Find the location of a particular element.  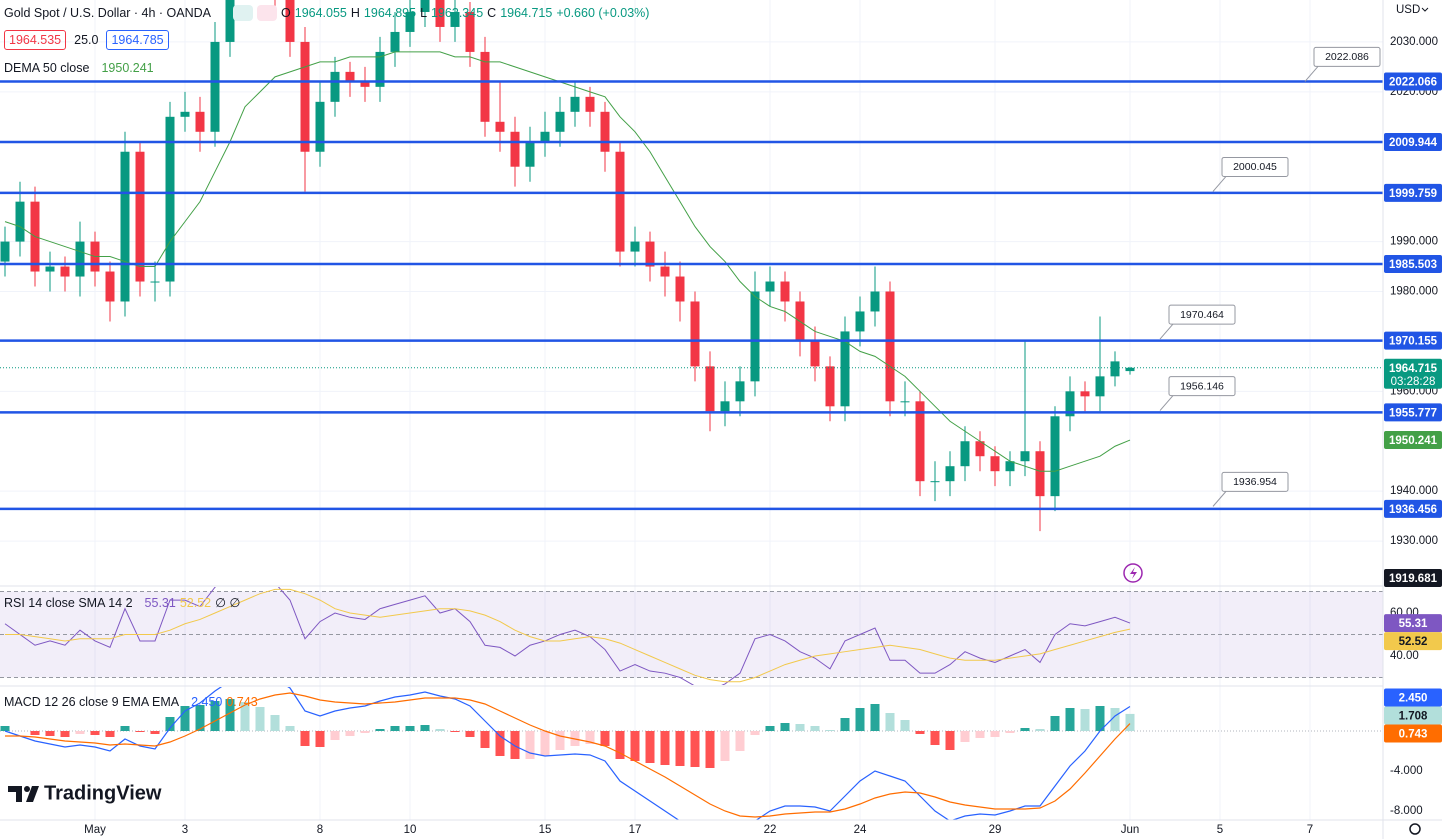

indicator-axis-label: 1950.241 is located at coordinates (1413, 441).